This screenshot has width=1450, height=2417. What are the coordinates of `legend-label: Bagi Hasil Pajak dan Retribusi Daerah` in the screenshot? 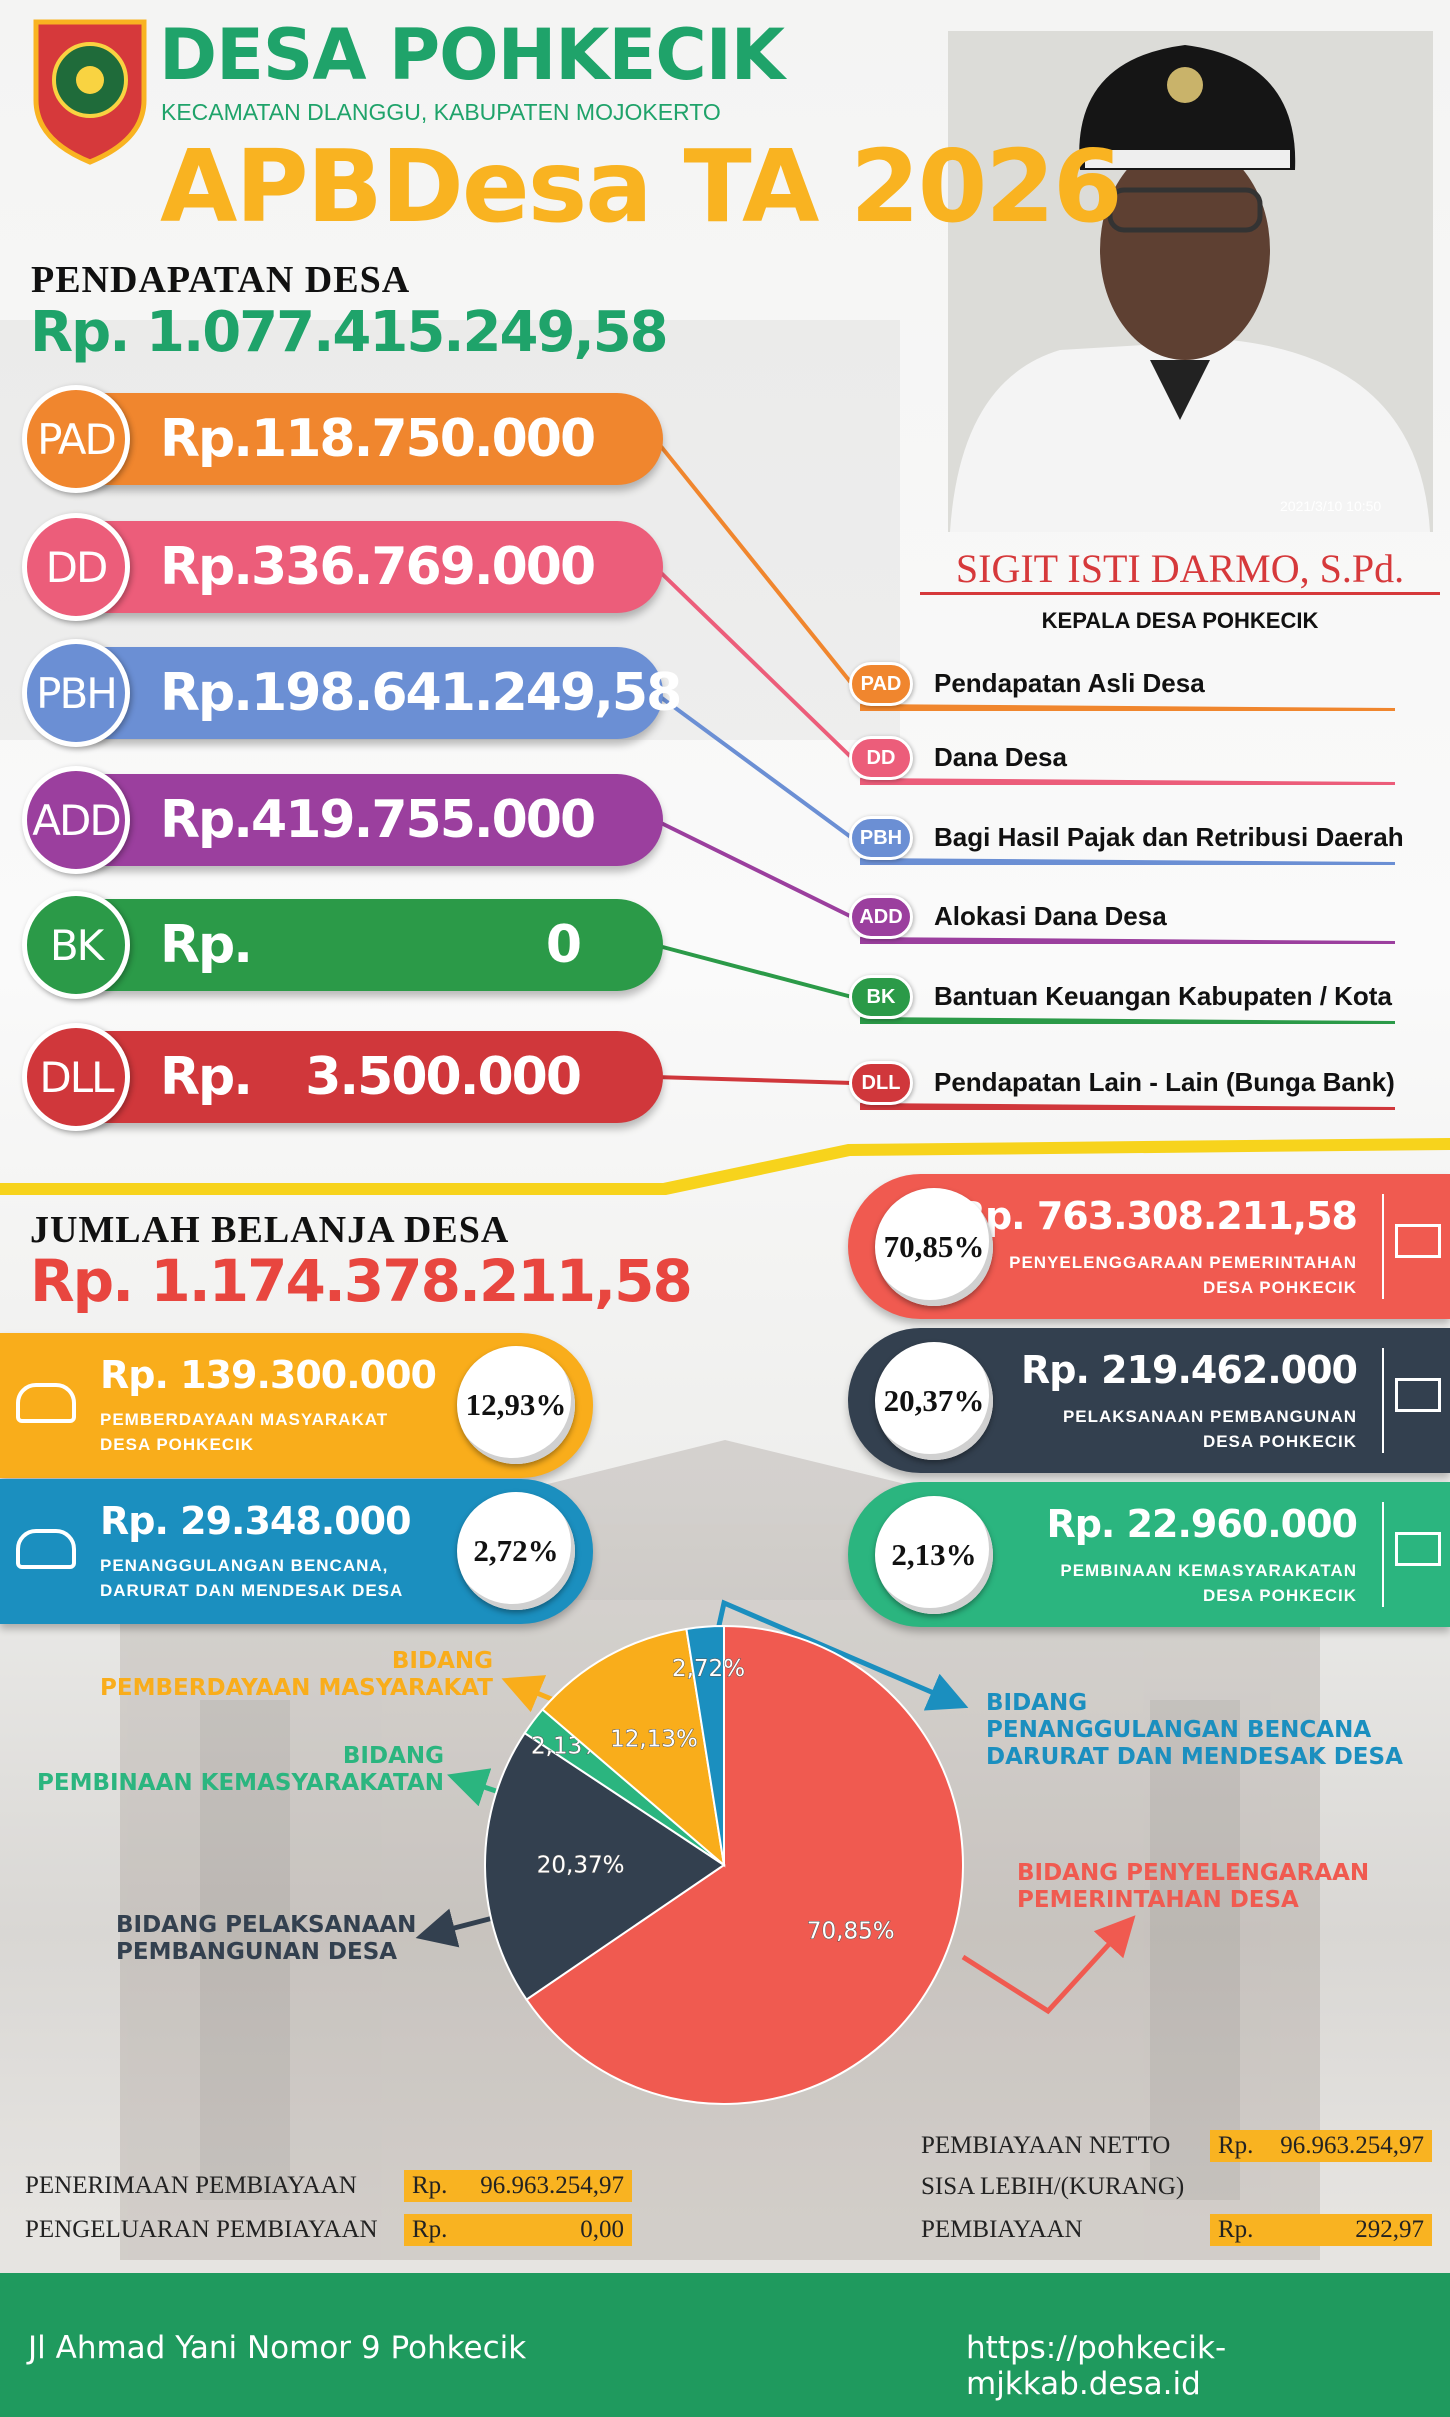 It's located at (1169, 837).